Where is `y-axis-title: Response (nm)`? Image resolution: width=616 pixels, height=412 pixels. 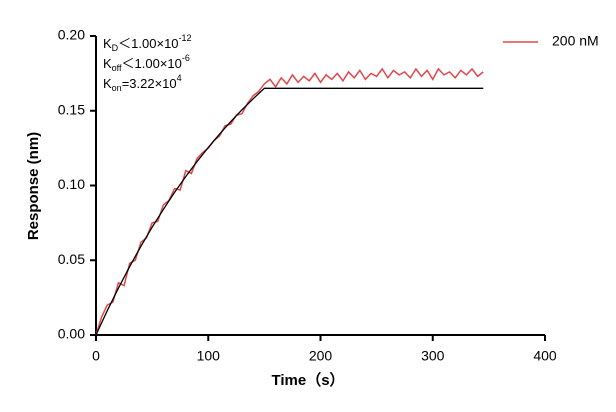
y-axis-title: Response (nm) is located at coordinates (33, 186).